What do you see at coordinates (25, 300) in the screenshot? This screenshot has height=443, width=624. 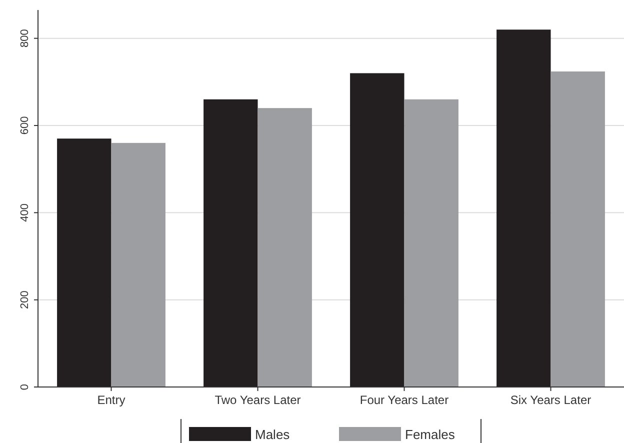 I see `y-tick-label: 200` at bounding box center [25, 300].